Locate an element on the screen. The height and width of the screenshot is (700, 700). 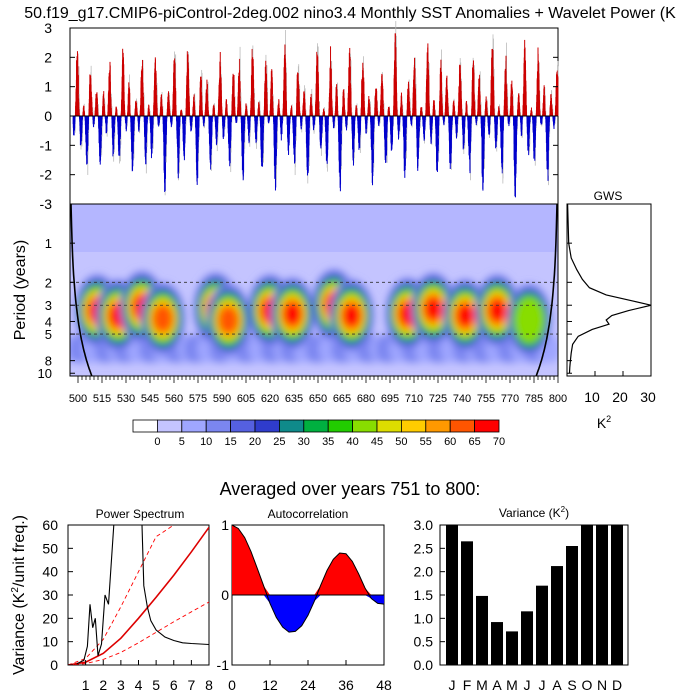
wavelet-blurred-layer is located at coordinates (314, 316).